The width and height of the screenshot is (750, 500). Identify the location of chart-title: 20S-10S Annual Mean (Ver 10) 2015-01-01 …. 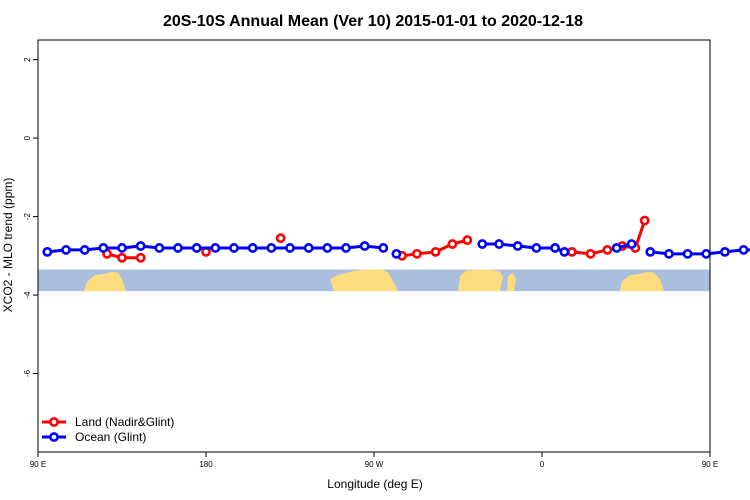
(373, 21).